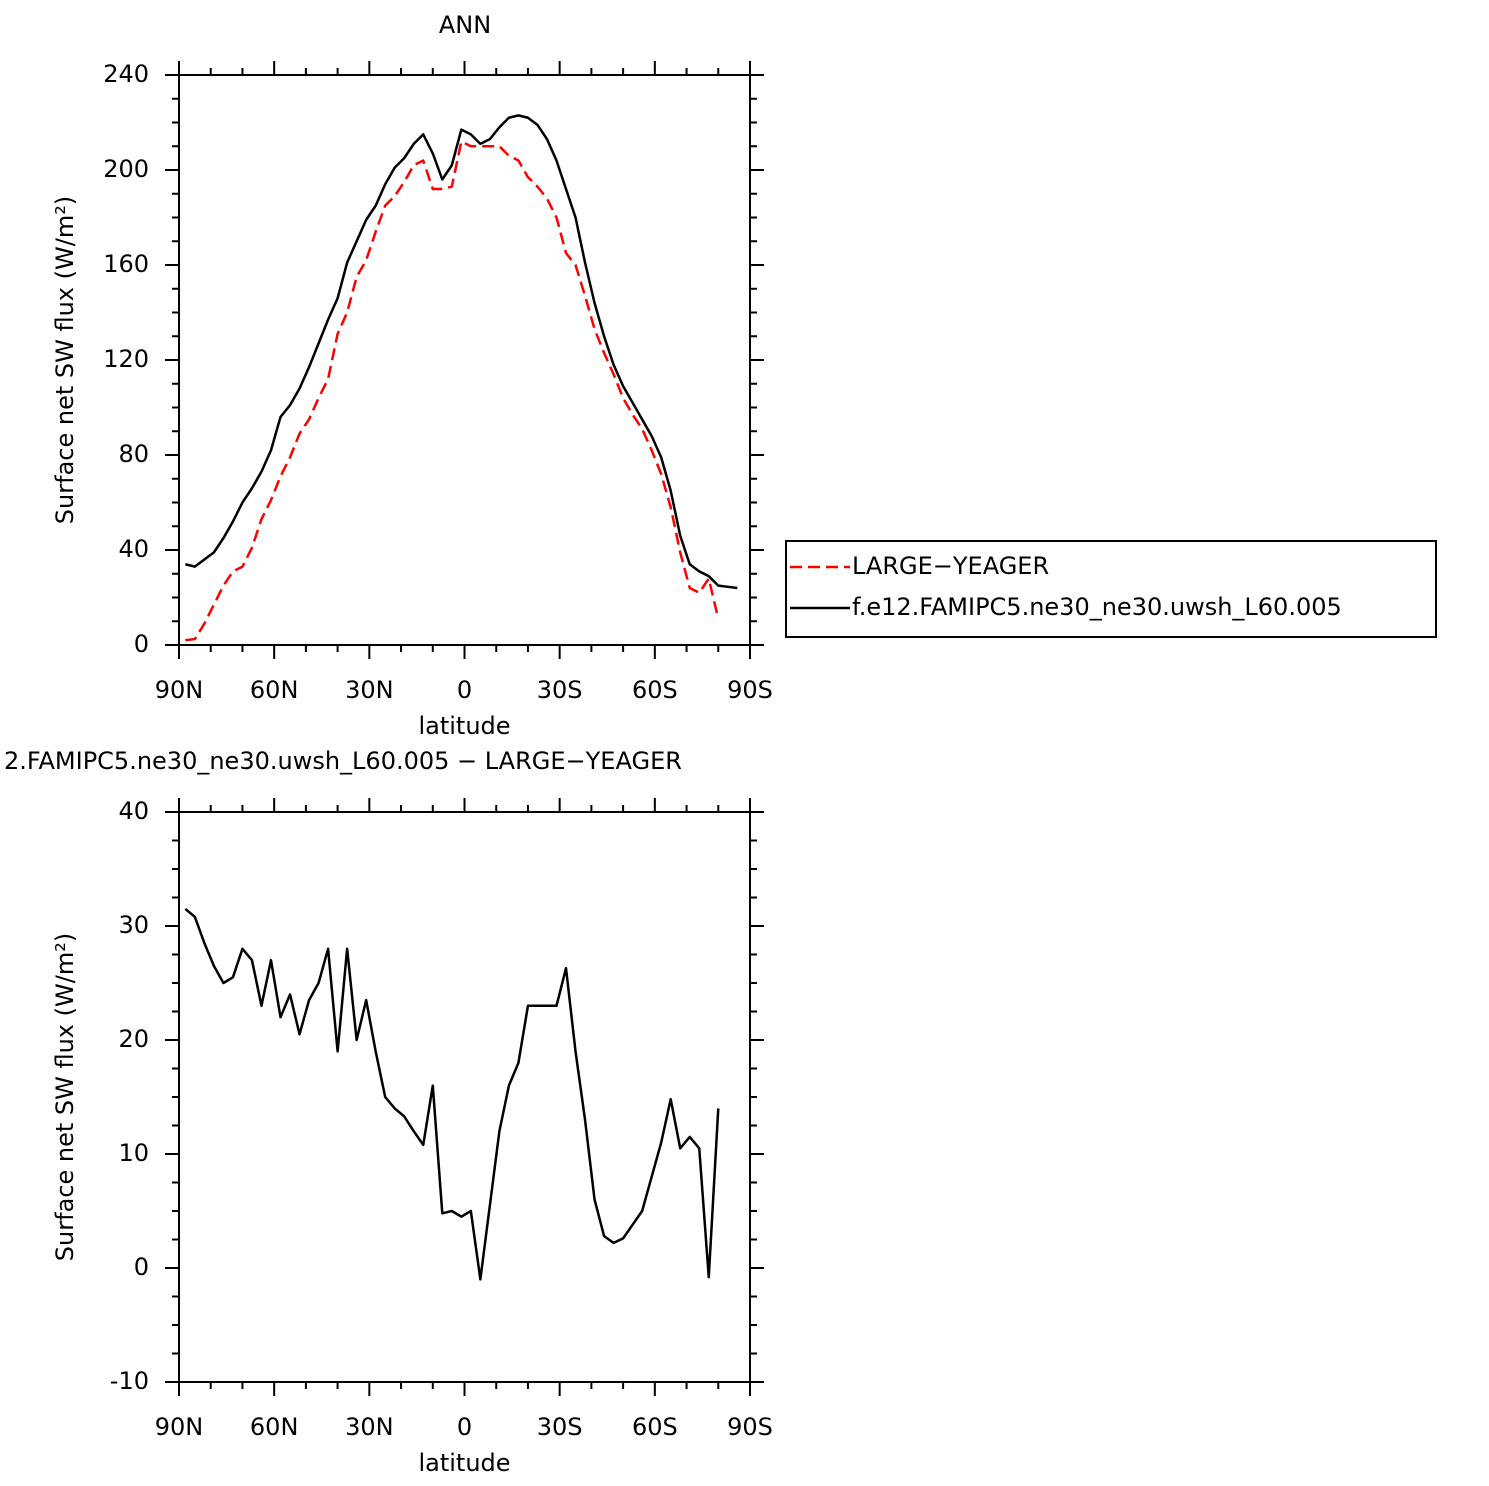  Describe the element at coordinates (133, 1039) in the screenshot. I see `y-tick-label: 20` at that location.